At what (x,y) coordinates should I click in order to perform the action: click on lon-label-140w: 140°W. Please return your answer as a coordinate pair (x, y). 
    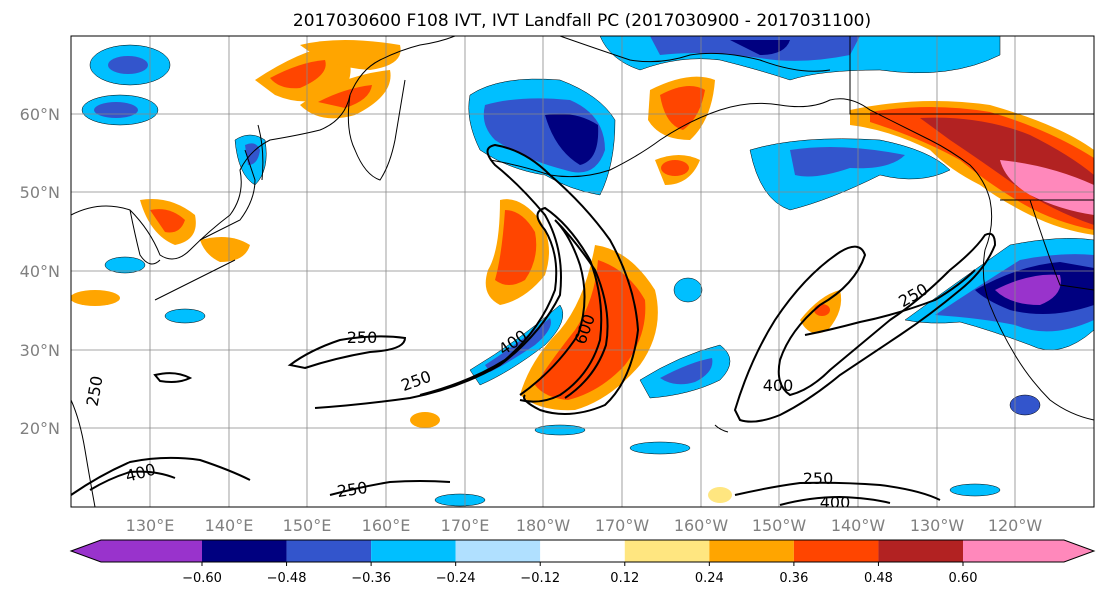
    Looking at the image, I should click on (858, 525).